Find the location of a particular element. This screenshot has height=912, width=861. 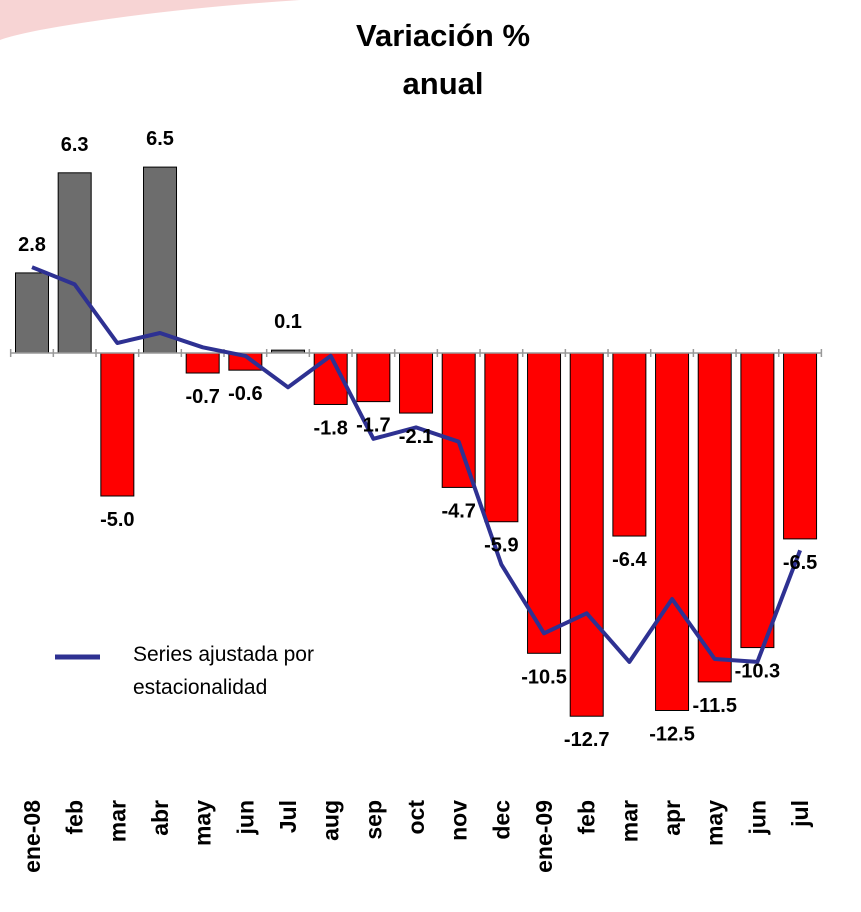

x-tick-label: nov is located at coordinates (459, 820).